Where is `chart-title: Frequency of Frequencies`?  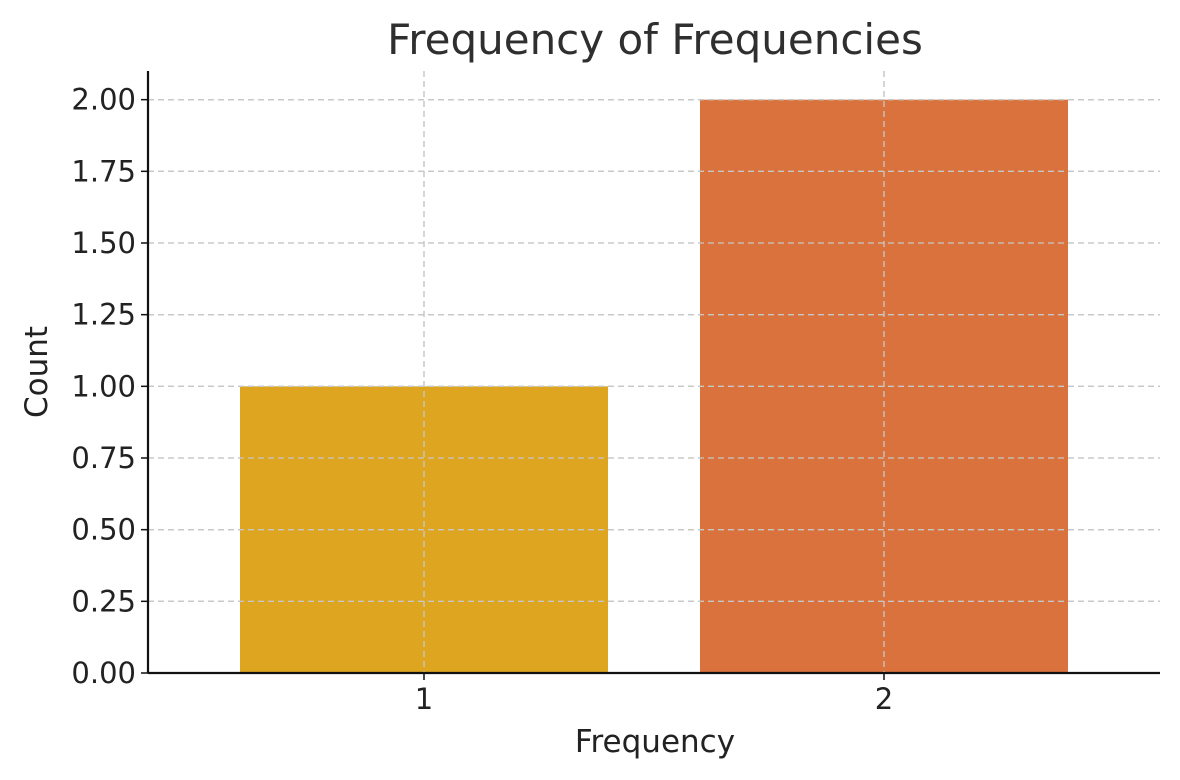 chart-title: Frequency of Frequencies is located at coordinates (655, 39).